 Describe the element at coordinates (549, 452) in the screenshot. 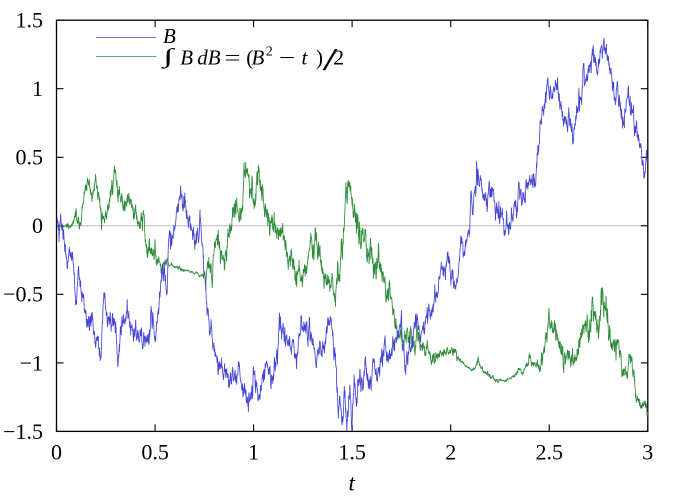

I see `svg-text: 2.5` at that location.